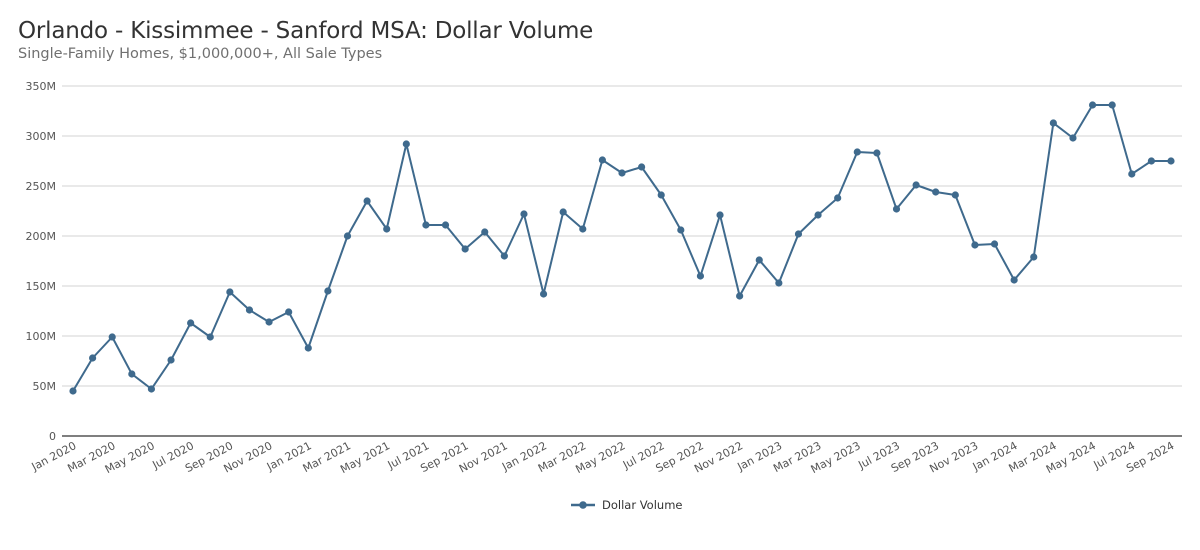  I want to click on y-tick-label: 200M, so click(41, 236).